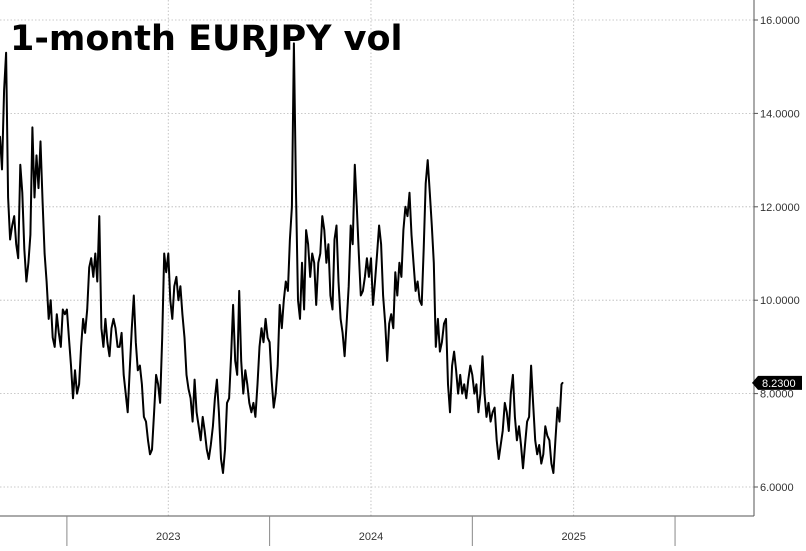 This screenshot has width=806, height=551. I want to click on y-tick-label: 16.0000, so click(780, 21).